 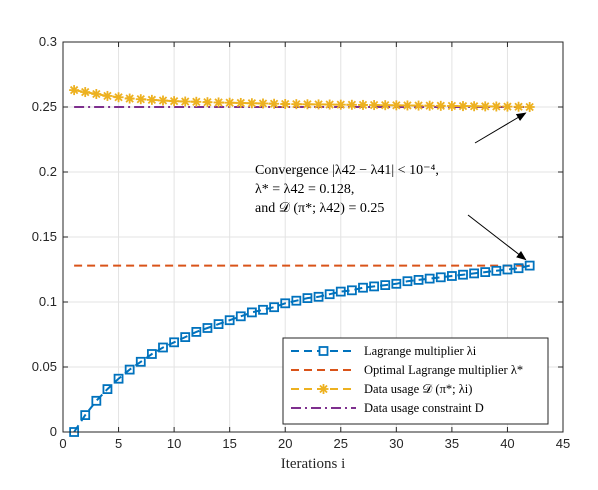 I want to click on annotation-line-1: Convergence |λ42 − λ41| < 10⁻⁴,, so click(x=347, y=170).